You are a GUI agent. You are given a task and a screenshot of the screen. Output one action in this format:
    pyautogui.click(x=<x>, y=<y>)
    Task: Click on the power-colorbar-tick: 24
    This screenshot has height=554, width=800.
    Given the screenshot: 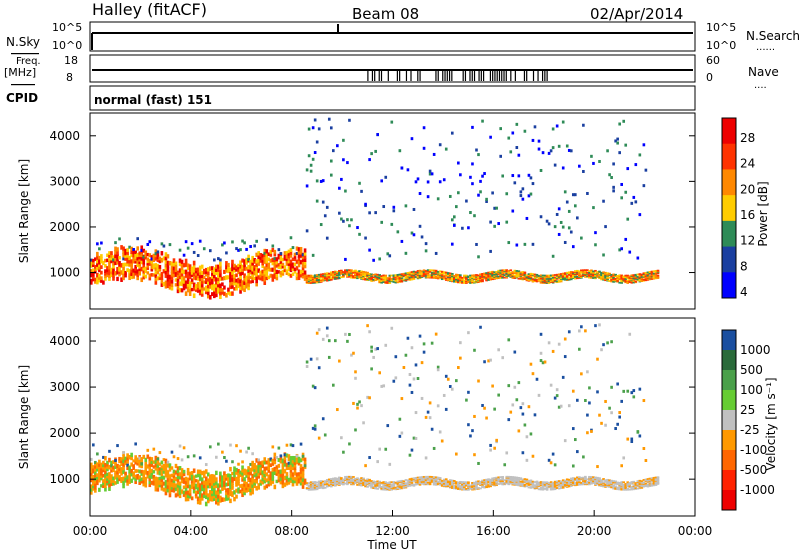 What is the action you would take?
    pyautogui.click(x=747, y=164)
    